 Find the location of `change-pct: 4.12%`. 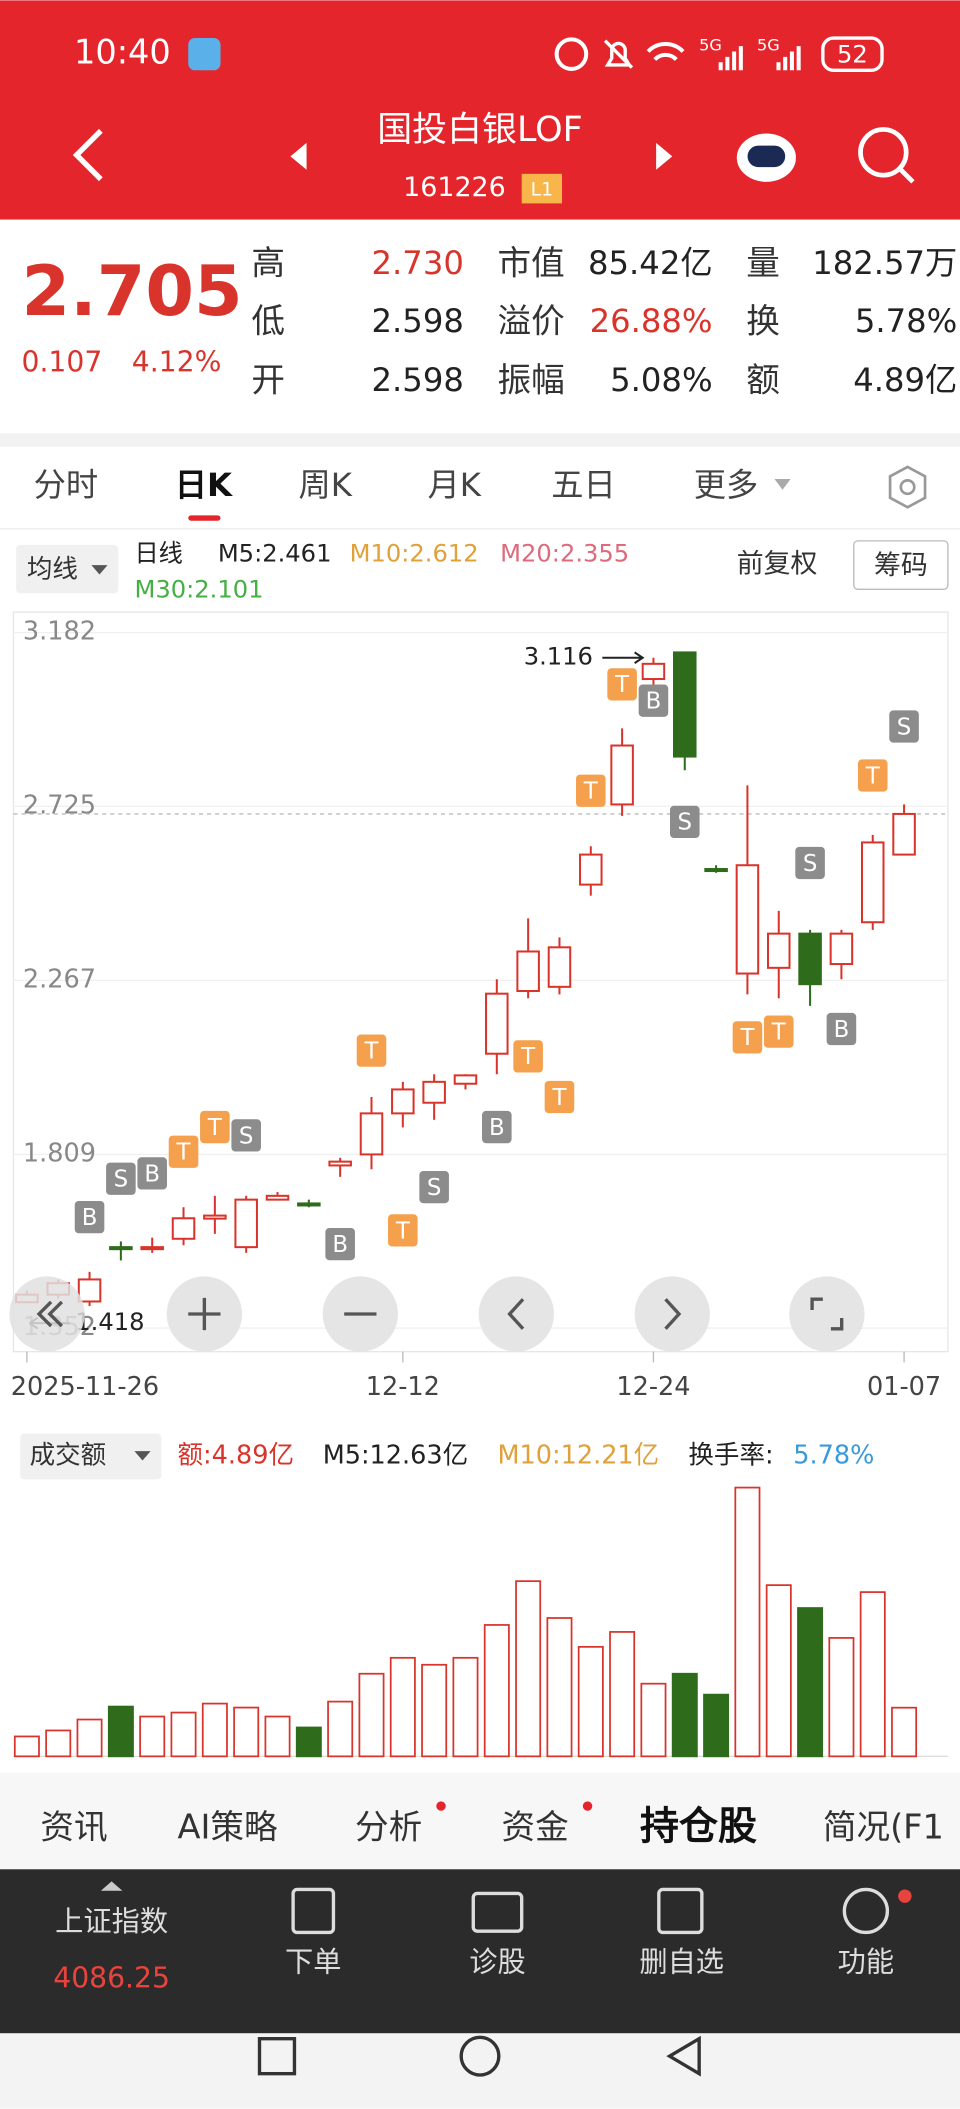

change-pct: 4.12% is located at coordinates (177, 361).